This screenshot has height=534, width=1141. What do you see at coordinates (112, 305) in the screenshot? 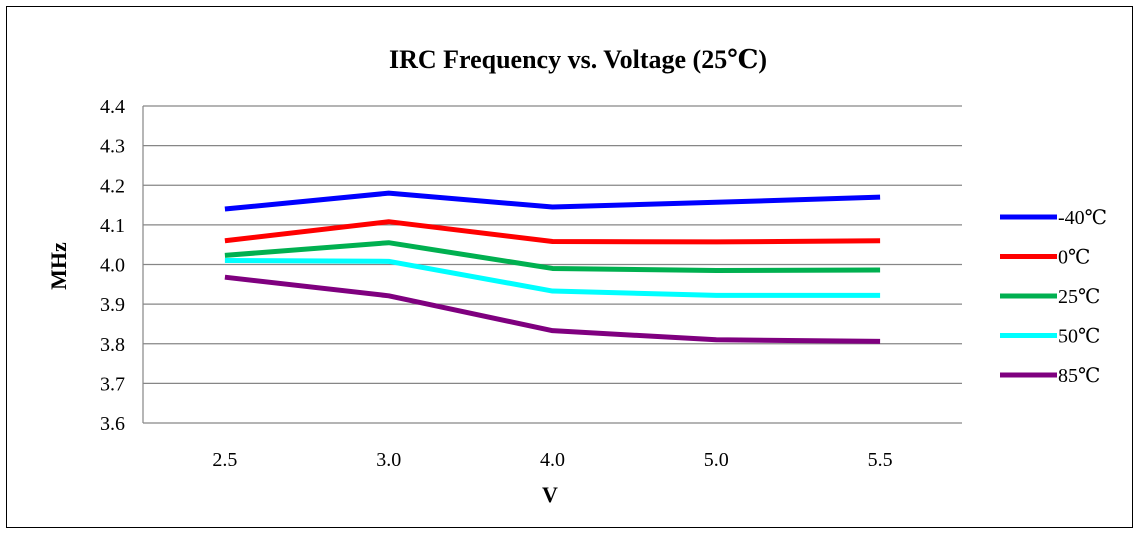
I see `y-tick-label: 3.9` at bounding box center [112, 305].